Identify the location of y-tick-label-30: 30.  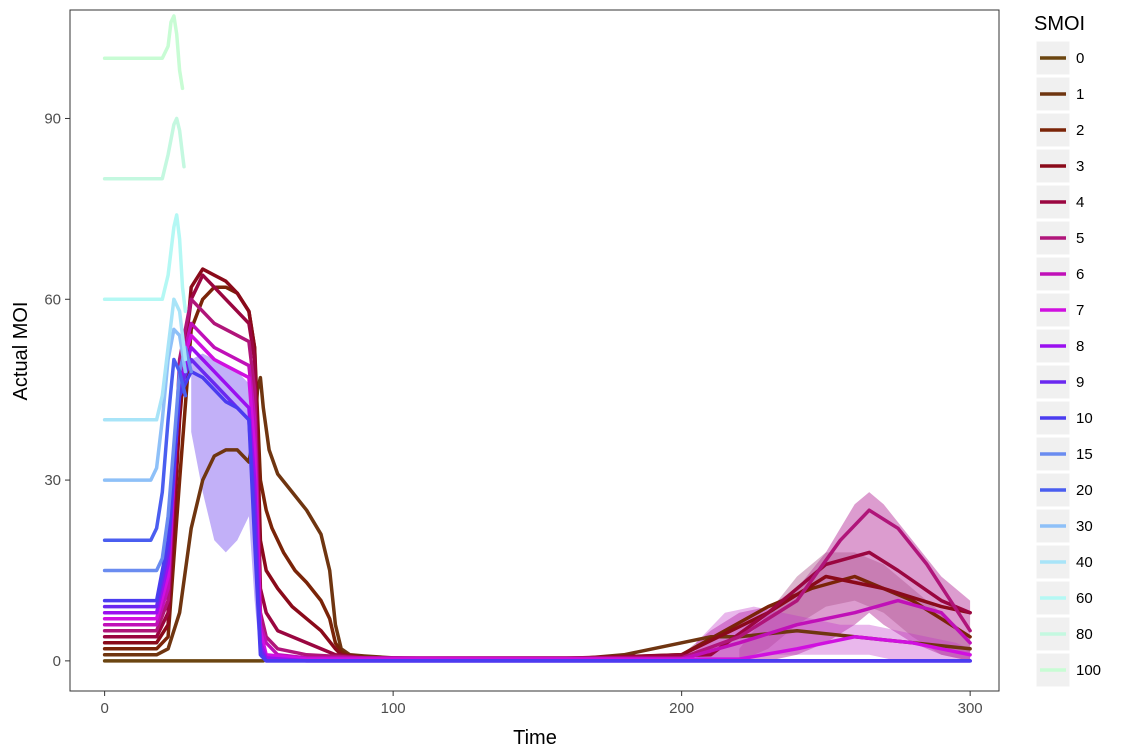
(52, 480).